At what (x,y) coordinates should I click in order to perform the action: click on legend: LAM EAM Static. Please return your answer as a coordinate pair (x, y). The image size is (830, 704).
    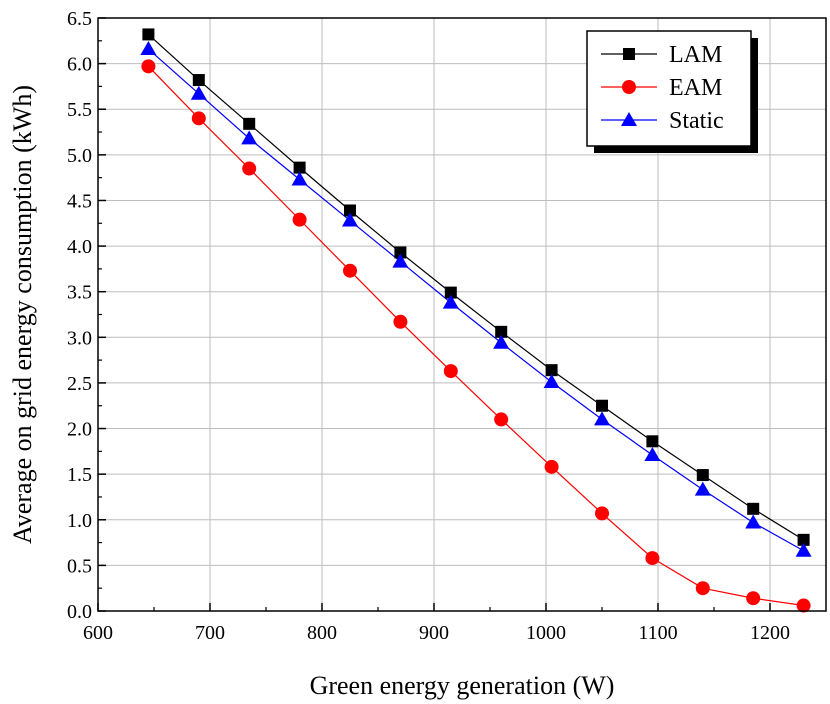
    Looking at the image, I should click on (672, 91).